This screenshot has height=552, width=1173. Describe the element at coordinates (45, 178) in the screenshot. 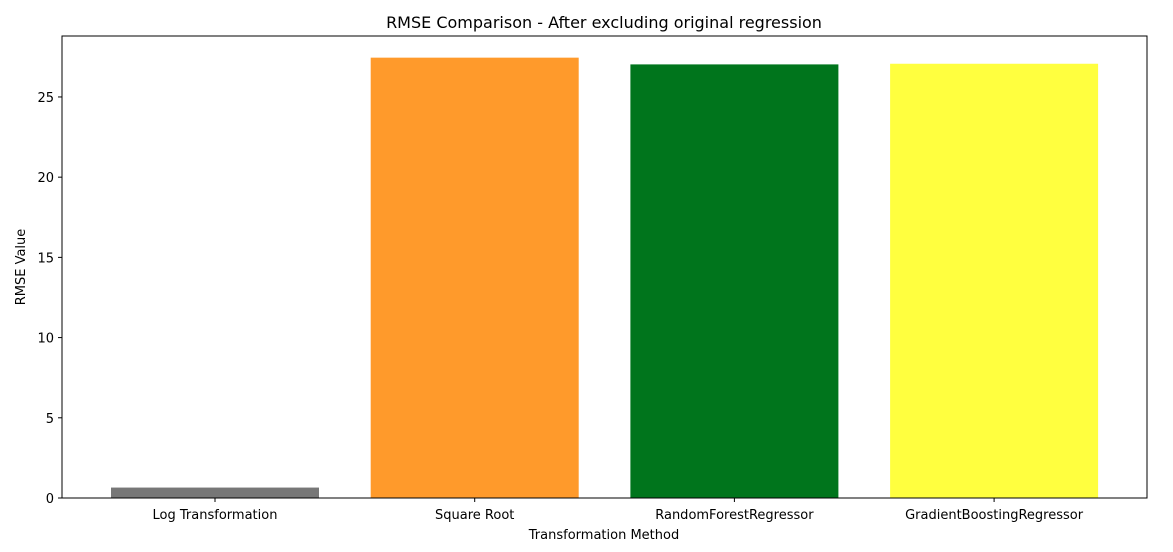

I see `y-tick-label: 20` at that location.